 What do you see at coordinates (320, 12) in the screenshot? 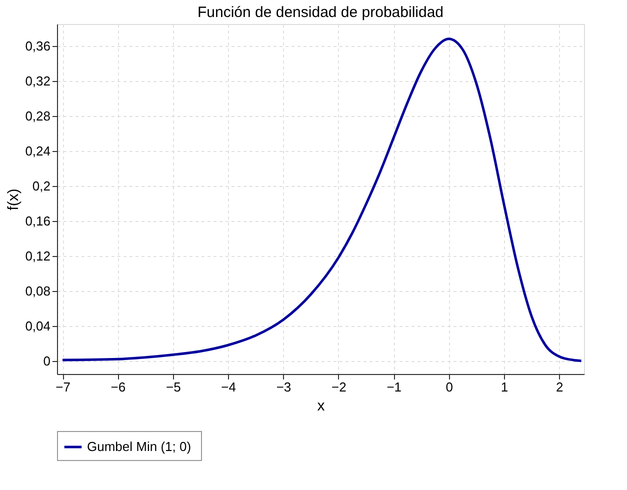
I see `chart-title: Función de densidad de probabilidad` at bounding box center [320, 12].